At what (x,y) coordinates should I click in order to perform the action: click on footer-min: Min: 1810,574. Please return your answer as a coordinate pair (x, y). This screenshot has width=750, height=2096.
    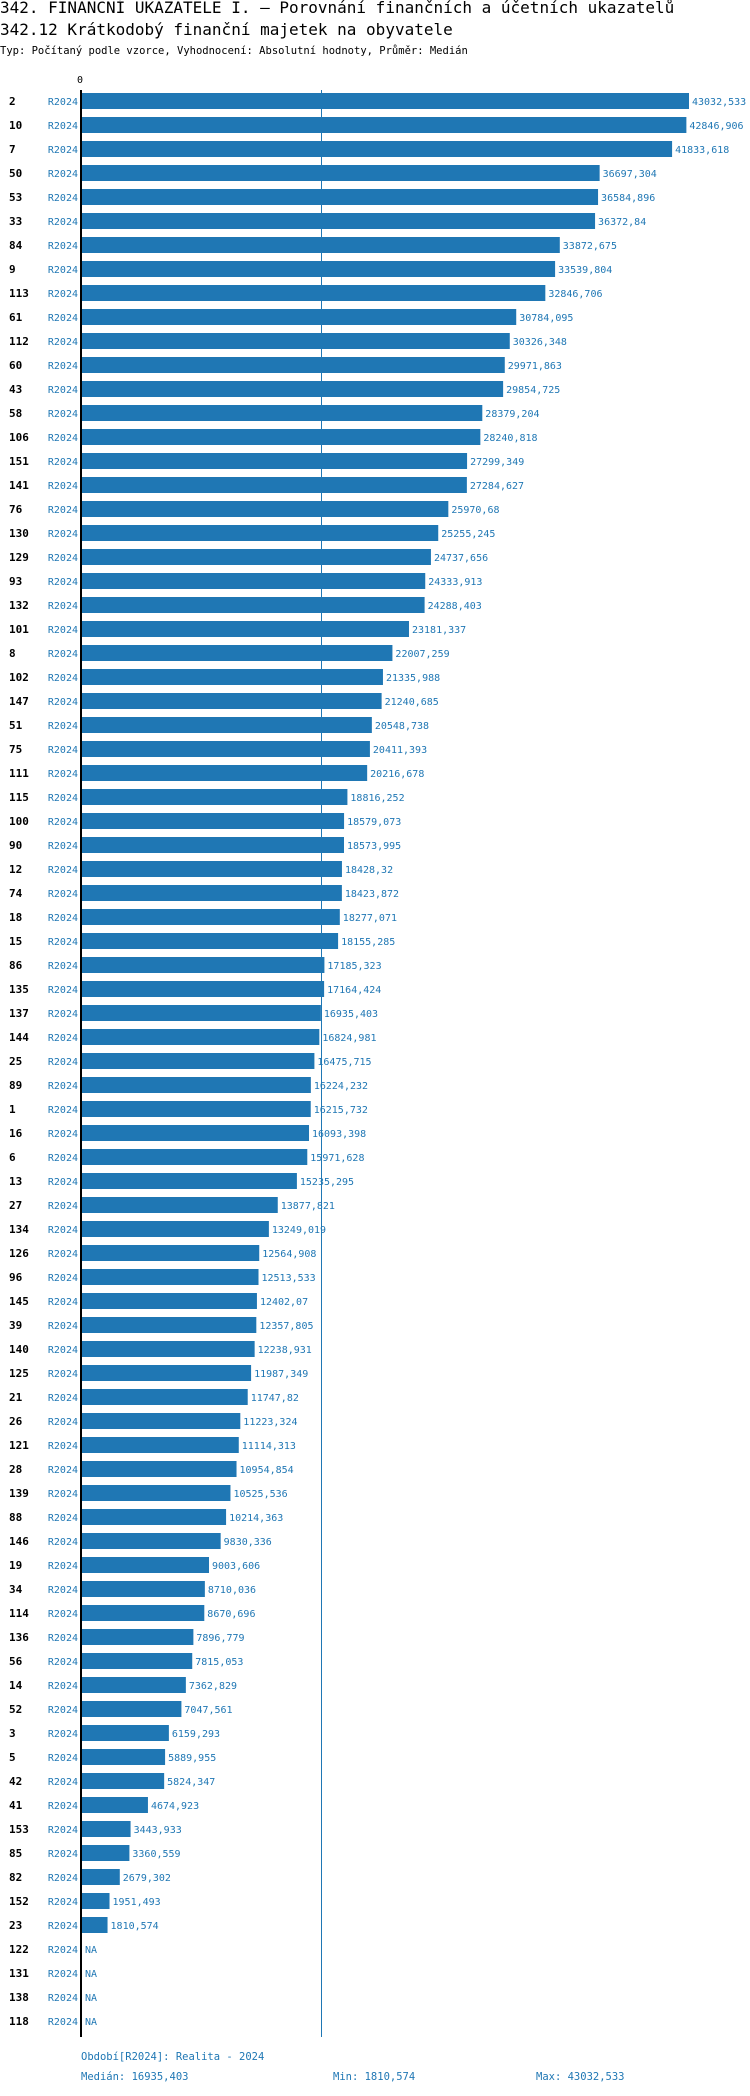
    Looking at the image, I should click on (374, 2077).